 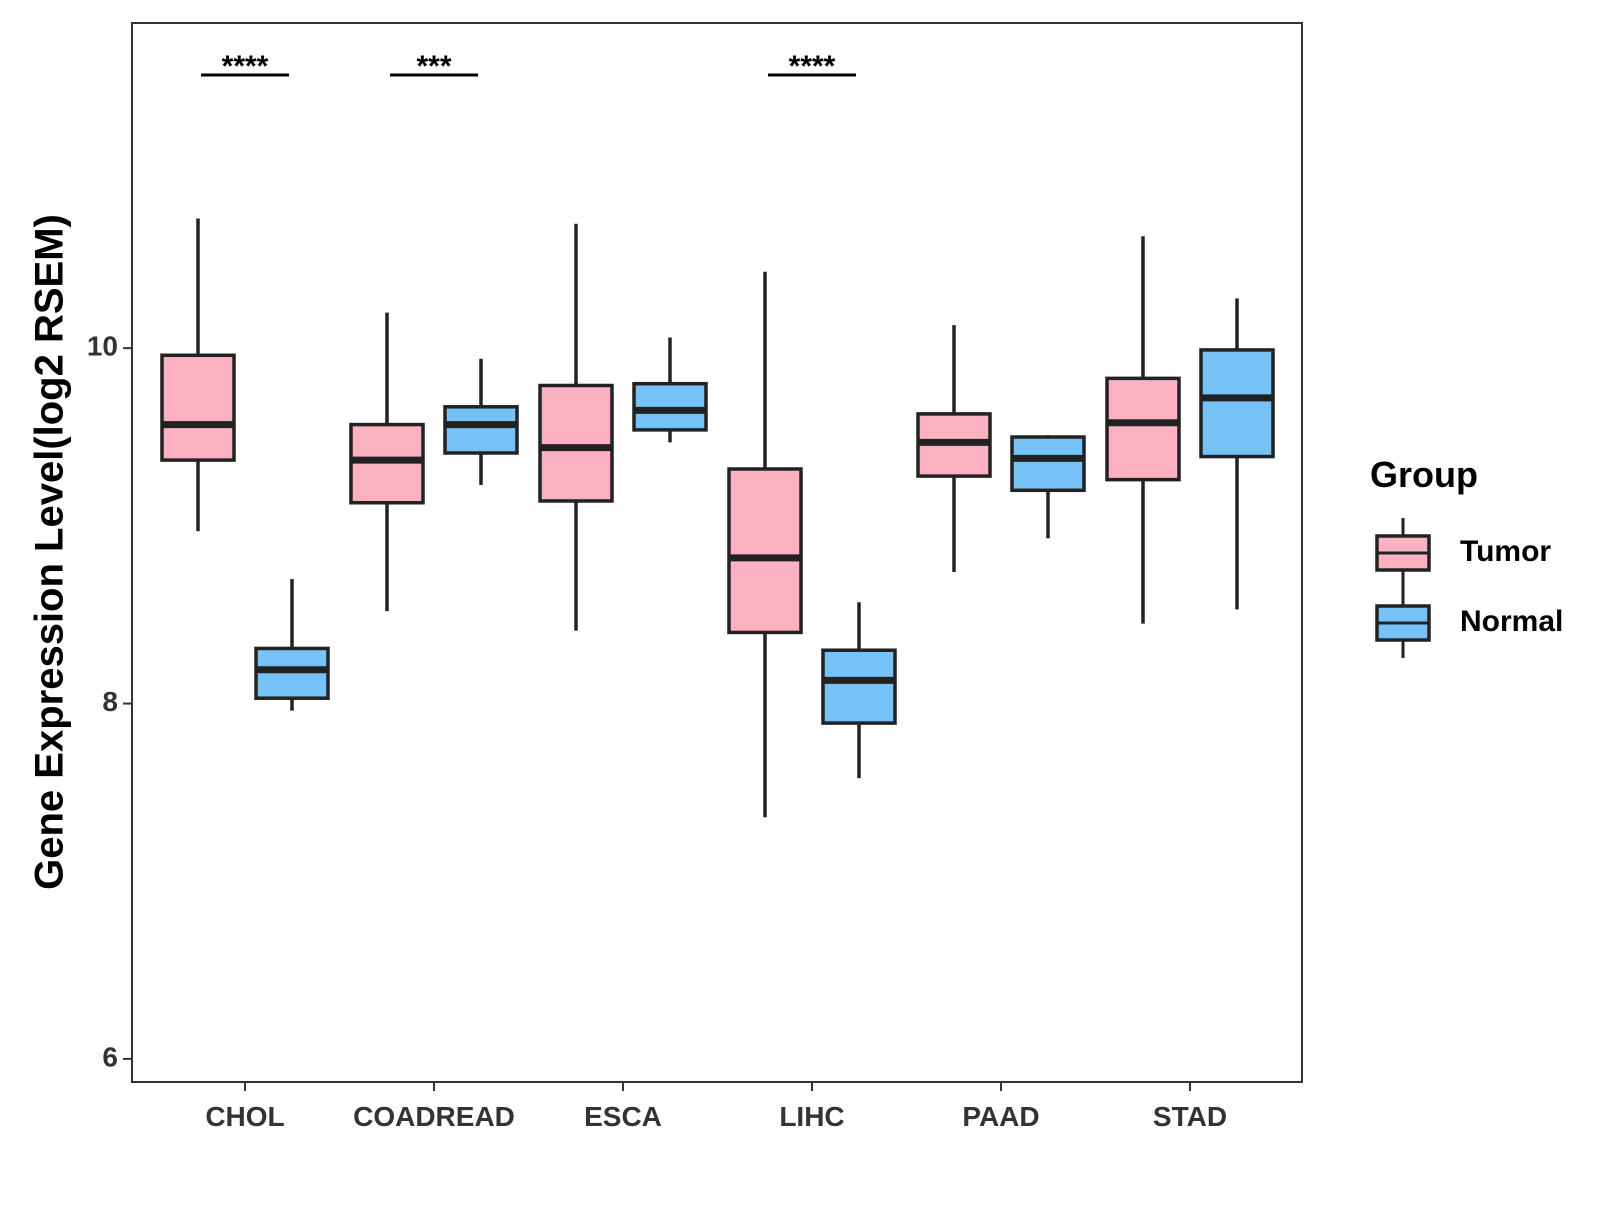 I want to click on x-tick-label: CHOL, so click(x=244, y=1116).